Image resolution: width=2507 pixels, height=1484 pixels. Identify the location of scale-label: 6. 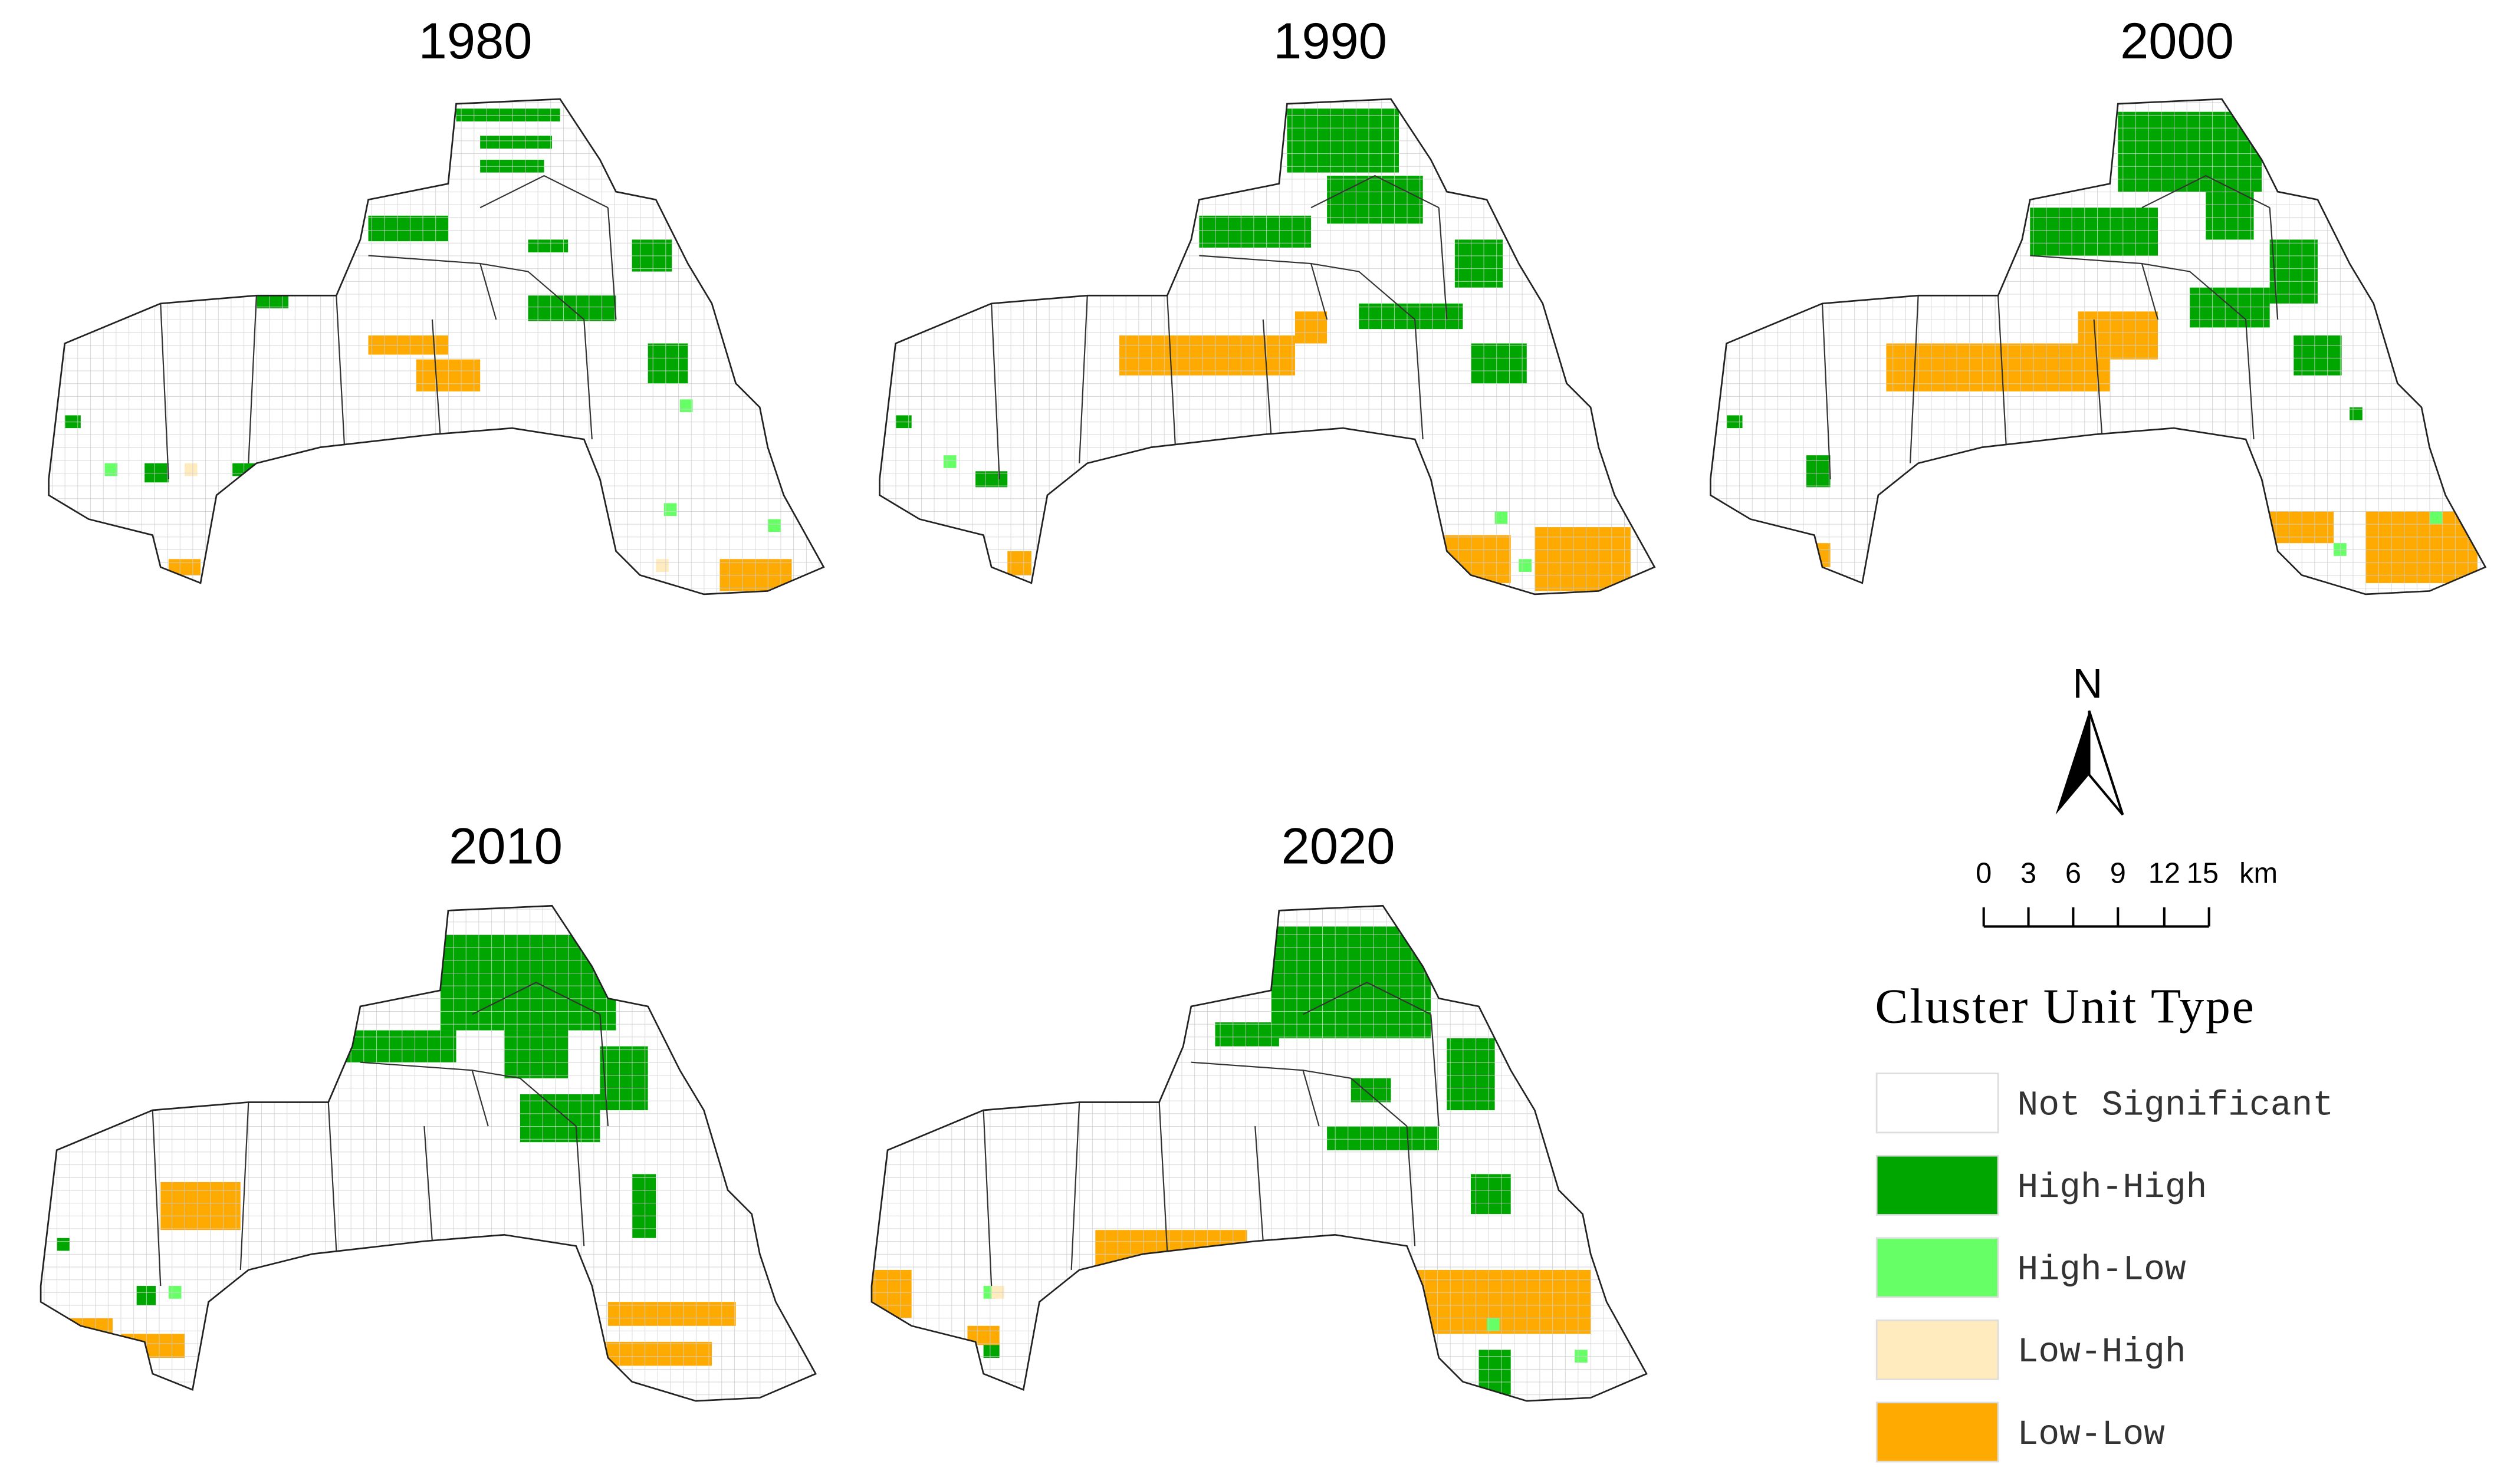
(2073, 874).